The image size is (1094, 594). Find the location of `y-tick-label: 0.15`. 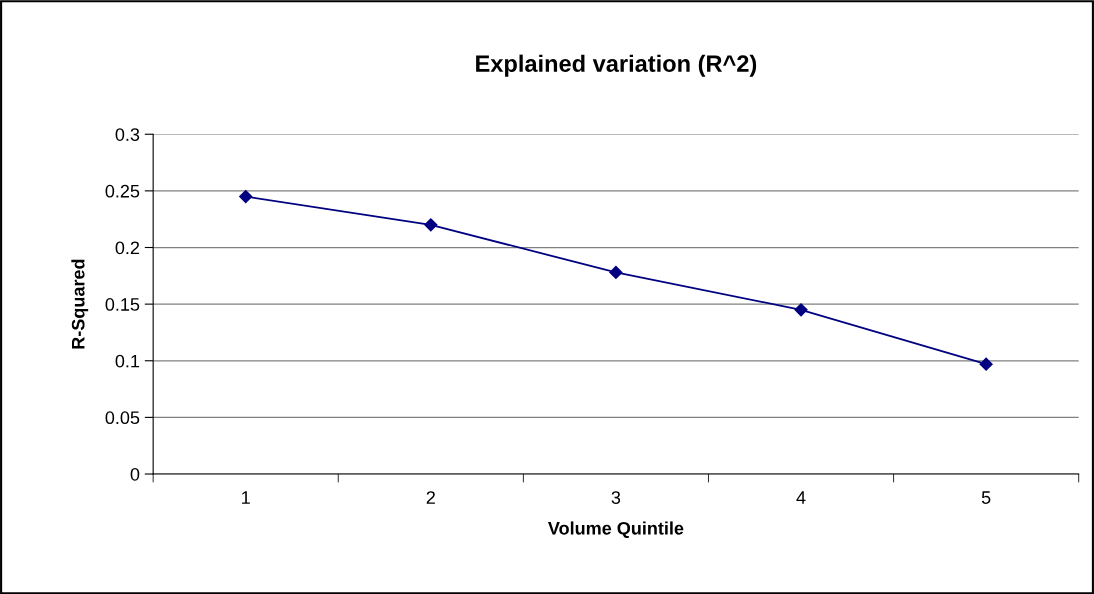

y-tick-label: 0.15 is located at coordinates (122, 304).